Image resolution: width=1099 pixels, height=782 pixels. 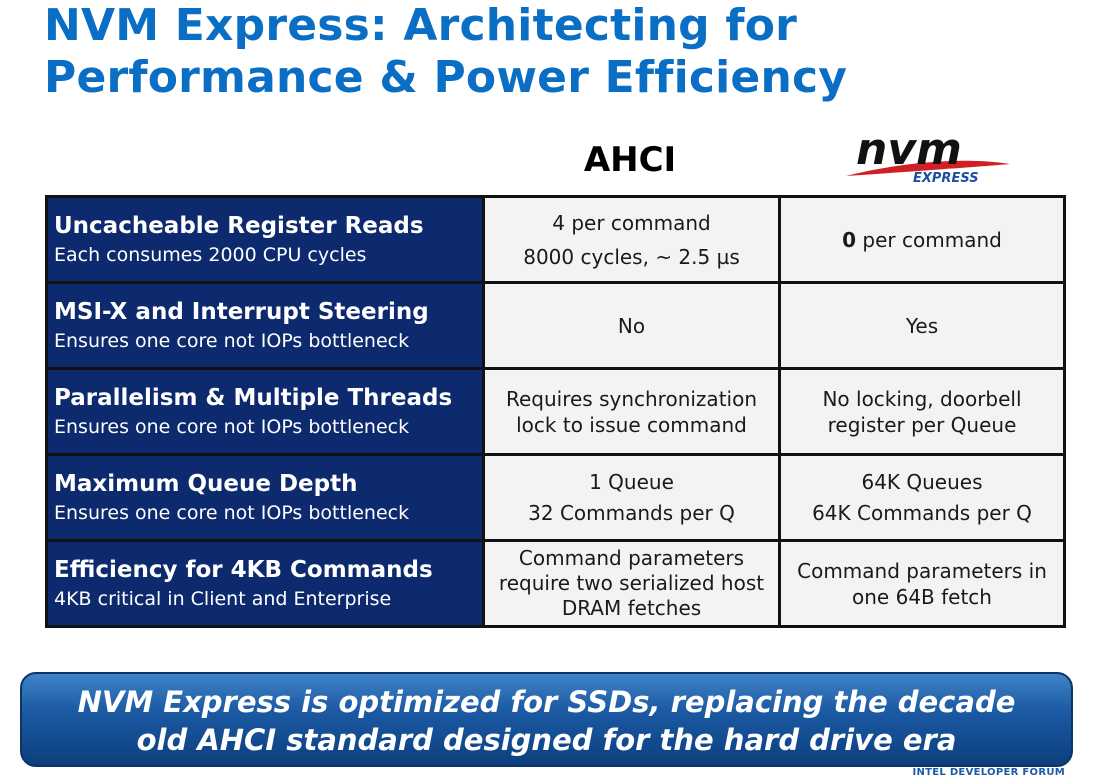 I want to click on ahci-value-line: 32 Commands per Q, so click(x=631, y=512).